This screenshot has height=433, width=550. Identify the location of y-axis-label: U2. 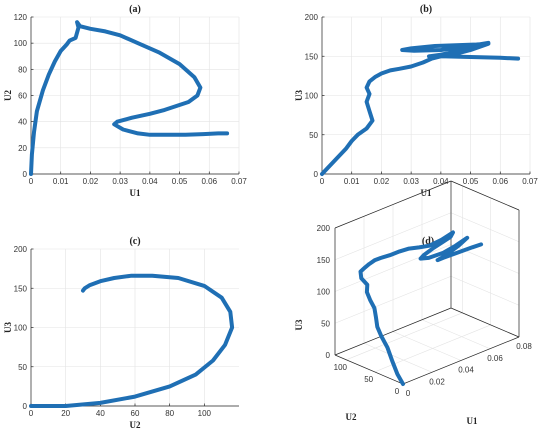
(8, 95).